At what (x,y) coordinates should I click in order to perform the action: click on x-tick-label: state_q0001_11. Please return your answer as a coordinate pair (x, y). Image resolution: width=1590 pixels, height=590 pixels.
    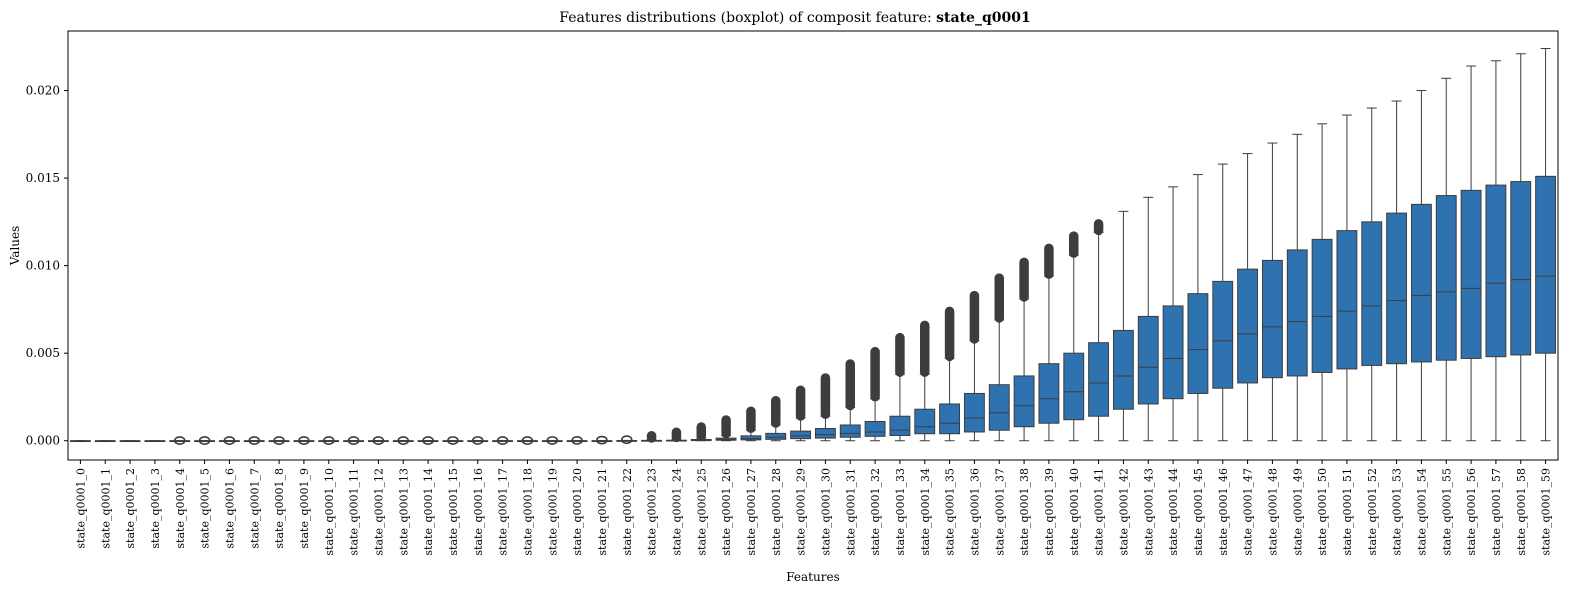
    Looking at the image, I should click on (354, 512).